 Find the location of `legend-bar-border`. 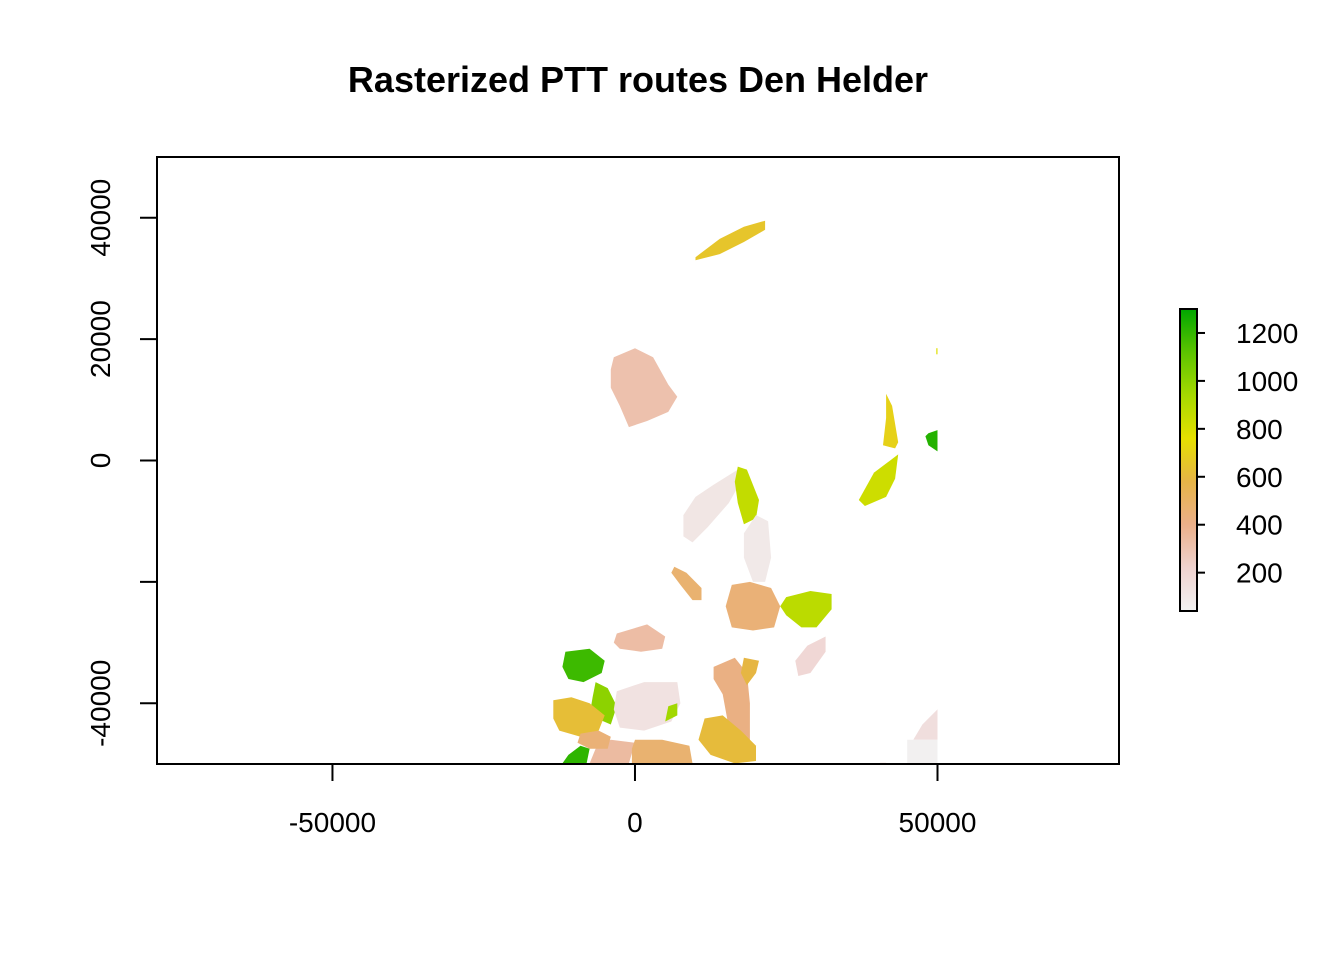

legend-bar-border is located at coordinates (1188, 460).